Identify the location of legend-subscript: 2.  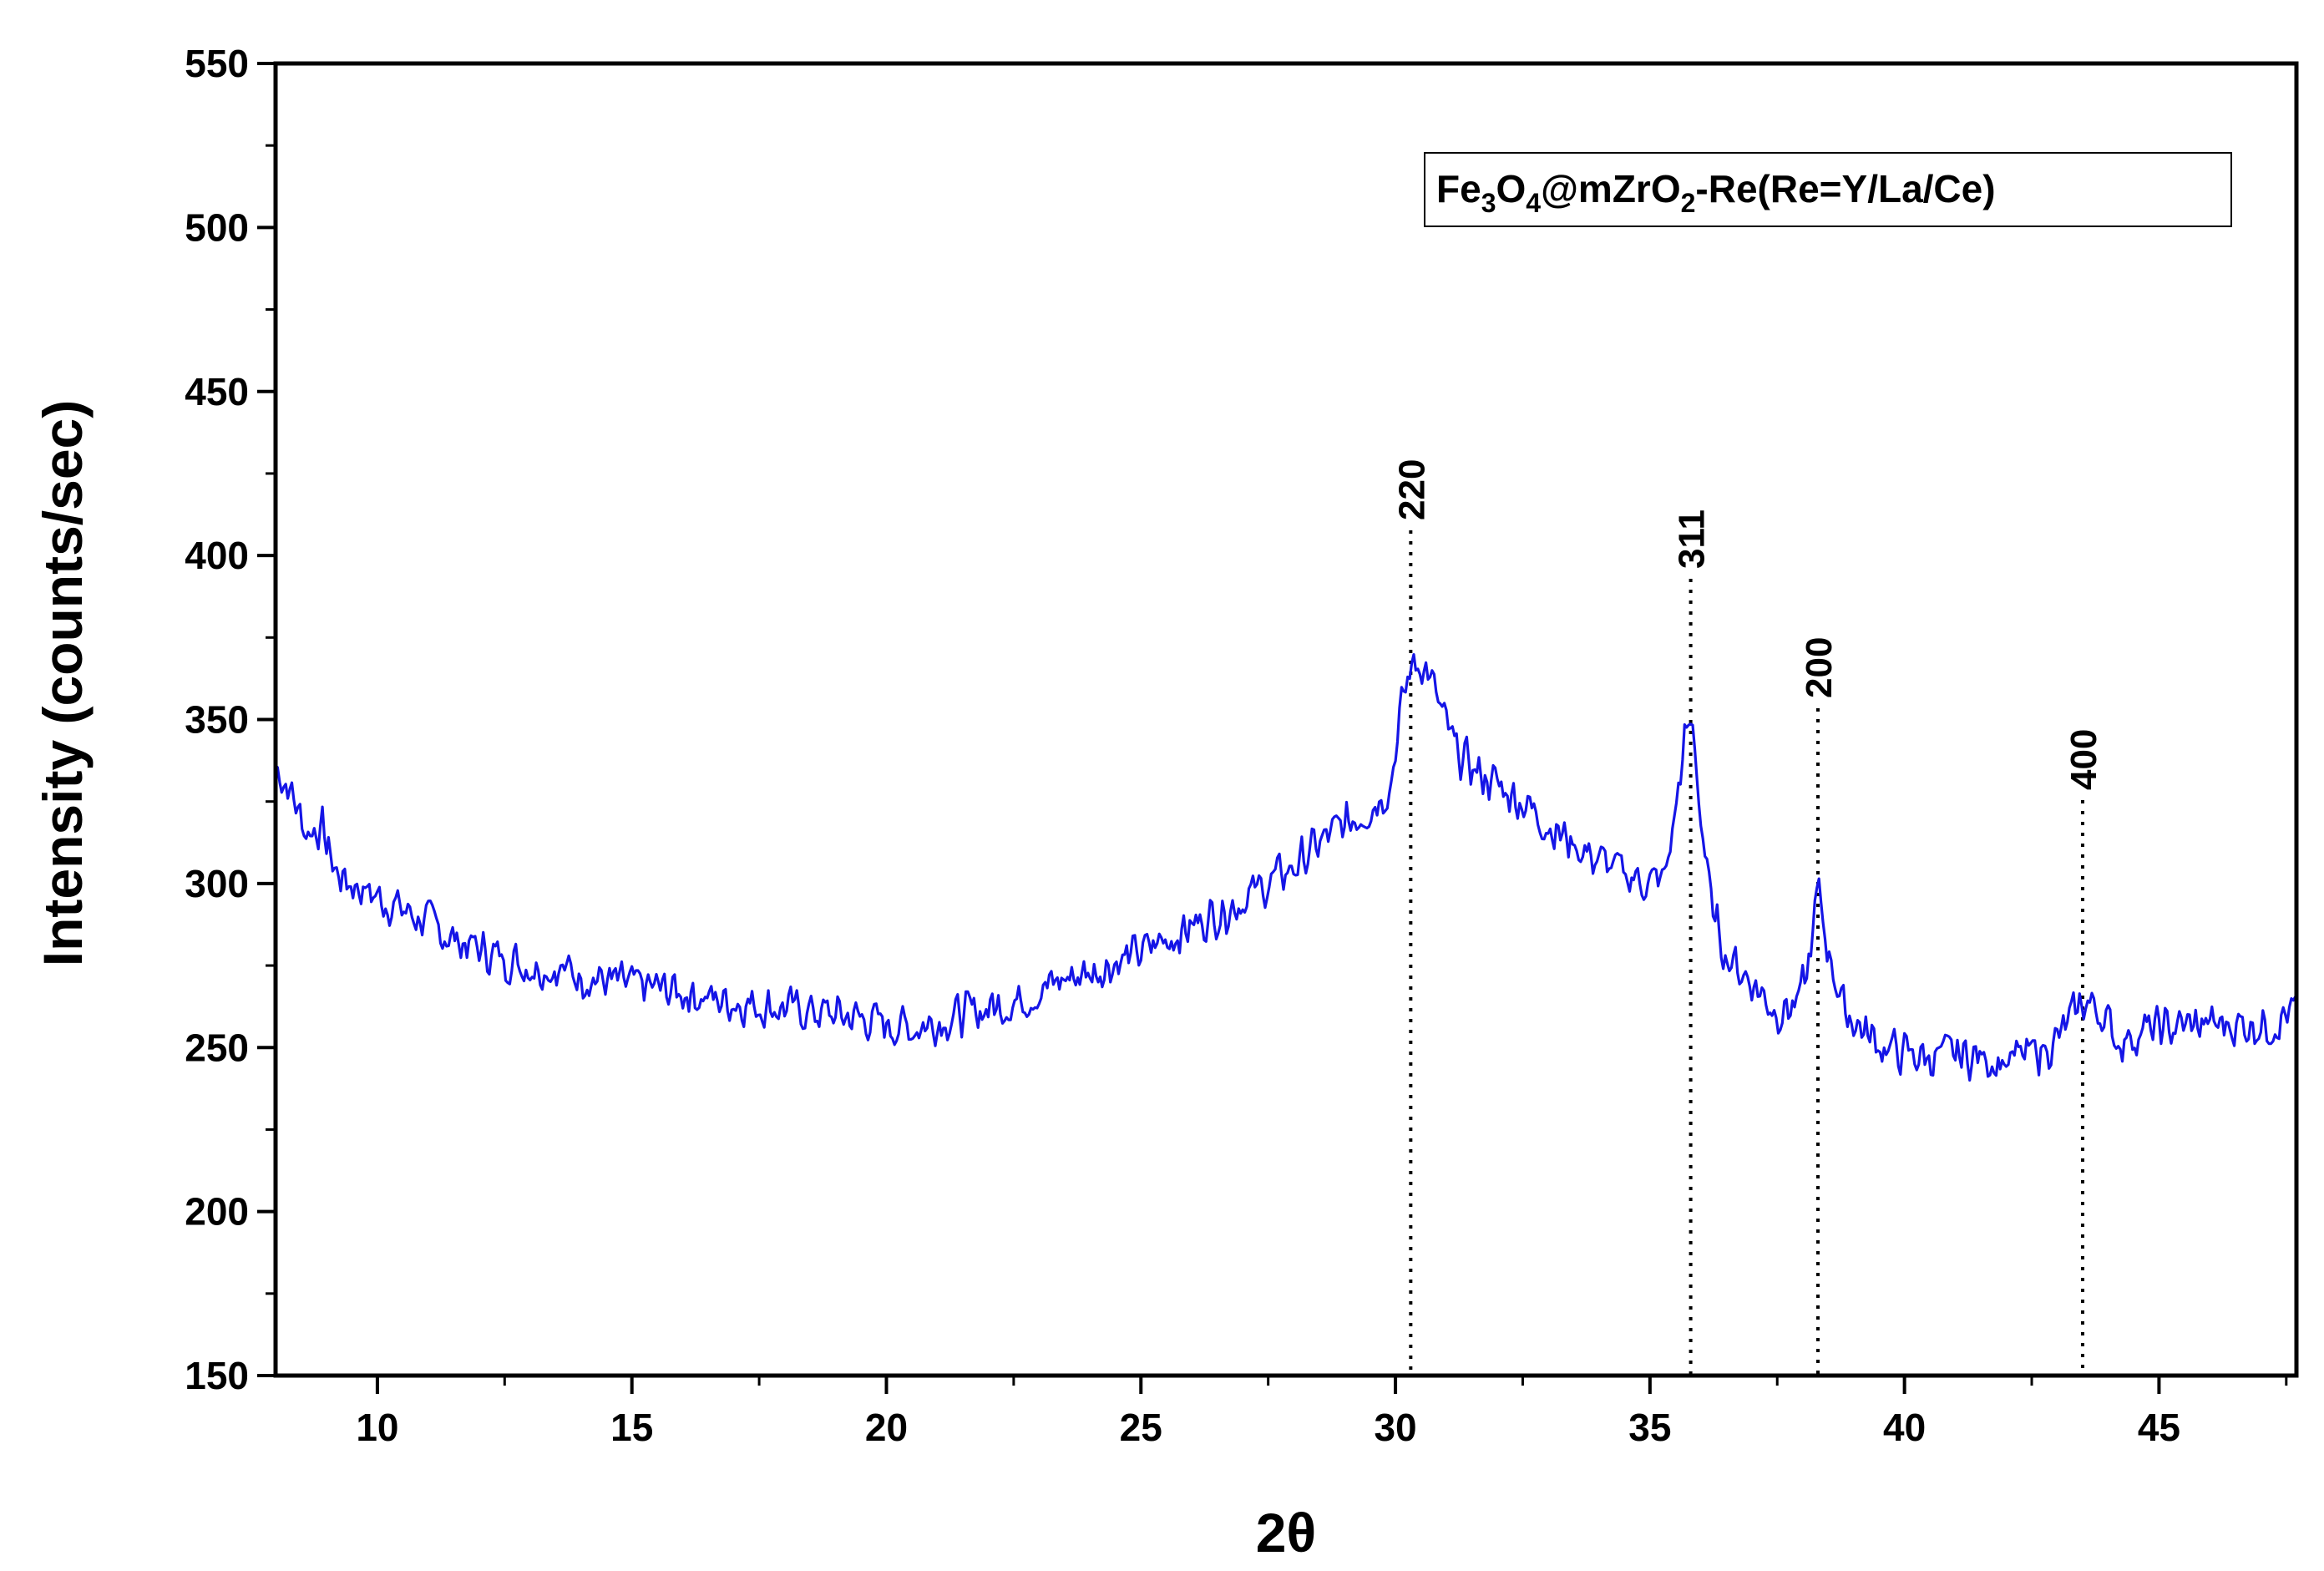
(1688, 203).